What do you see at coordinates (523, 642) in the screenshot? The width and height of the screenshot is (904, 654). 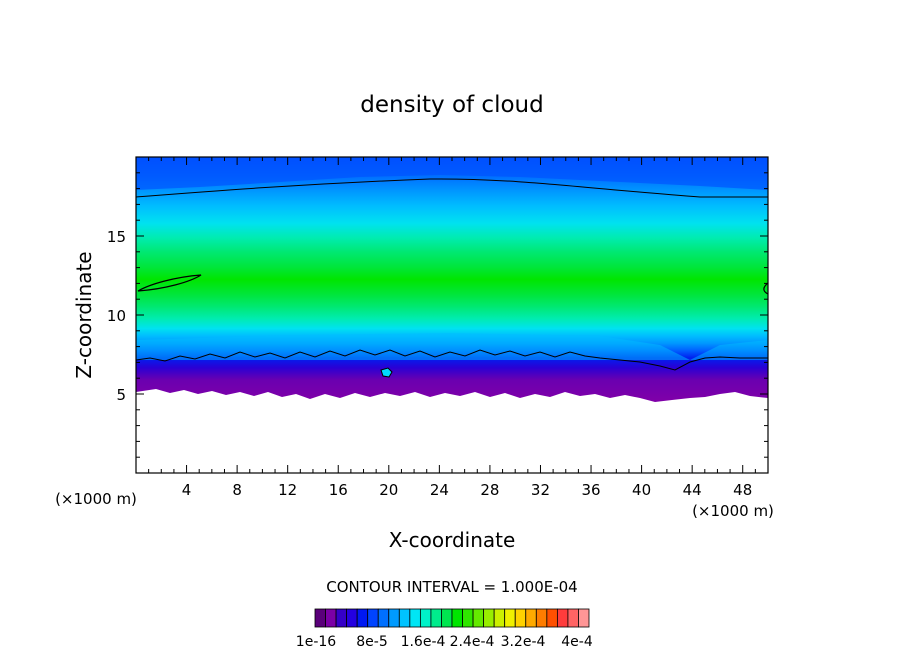 I see `colorbar-label: 3.2e-4` at bounding box center [523, 642].